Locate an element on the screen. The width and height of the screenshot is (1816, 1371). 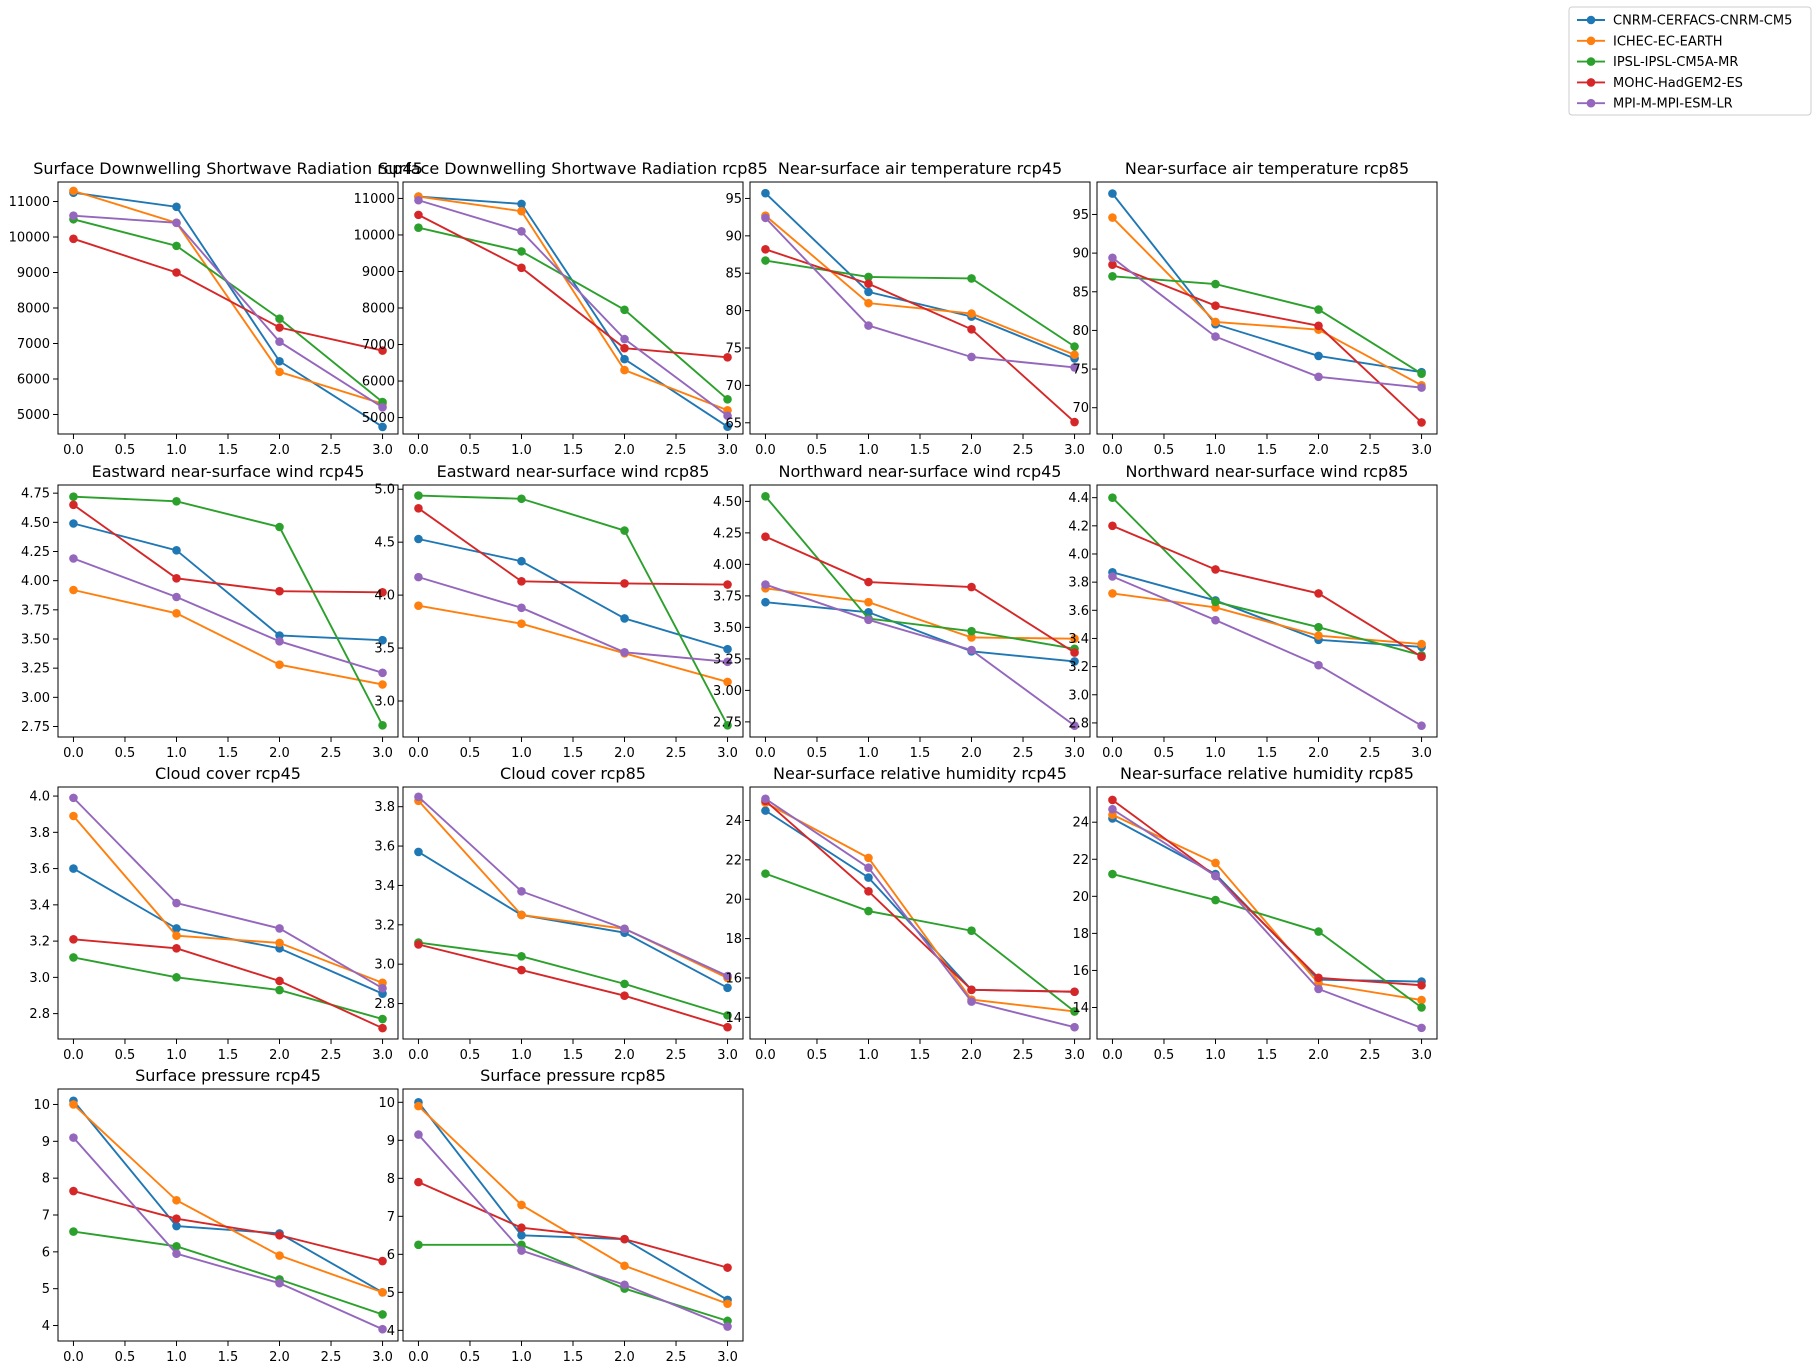
axes-frame is located at coordinates (573, 913).